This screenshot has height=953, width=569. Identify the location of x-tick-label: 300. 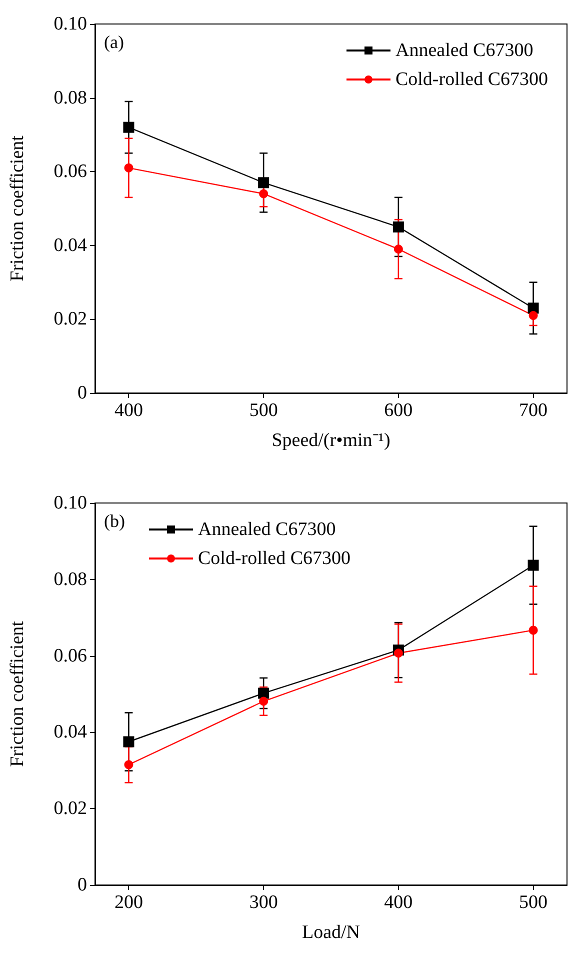
(263, 902).